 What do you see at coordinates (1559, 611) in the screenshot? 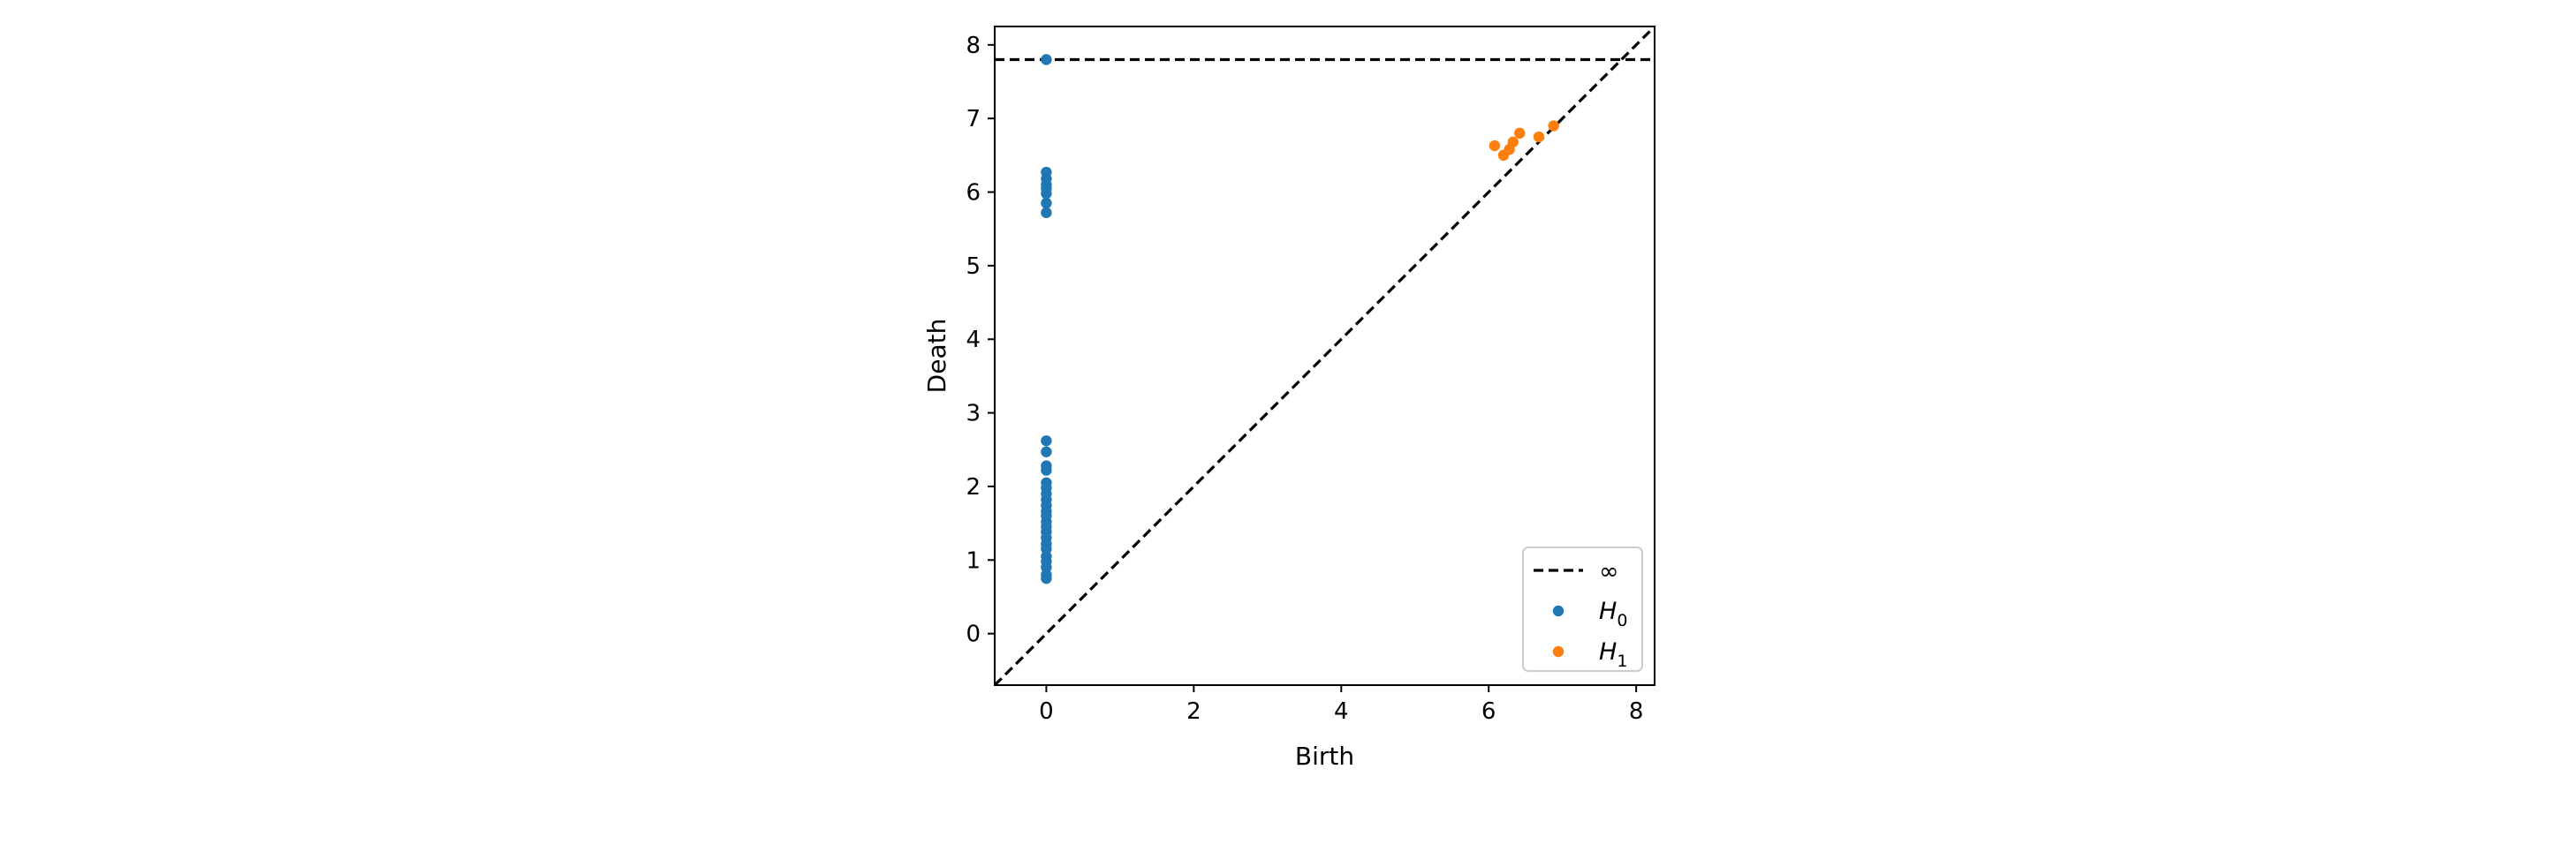
I see `legend-h0-swatch` at bounding box center [1559, 611].